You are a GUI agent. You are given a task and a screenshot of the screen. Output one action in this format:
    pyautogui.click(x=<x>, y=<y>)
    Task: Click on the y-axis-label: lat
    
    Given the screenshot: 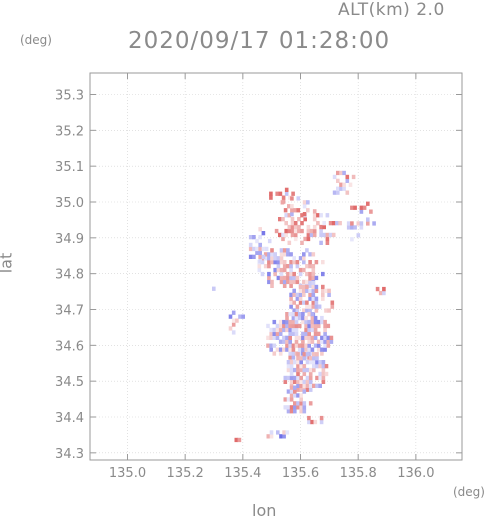 What is the action you would take?
    pyautogui.click(x=8, y=263)
    